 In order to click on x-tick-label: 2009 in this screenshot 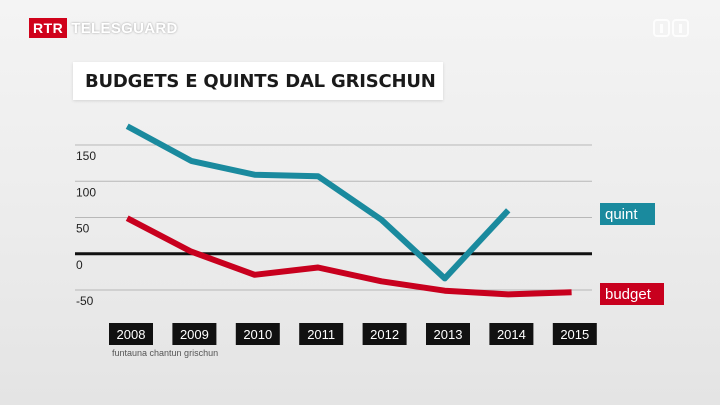, I will do `click(194, 334)`.